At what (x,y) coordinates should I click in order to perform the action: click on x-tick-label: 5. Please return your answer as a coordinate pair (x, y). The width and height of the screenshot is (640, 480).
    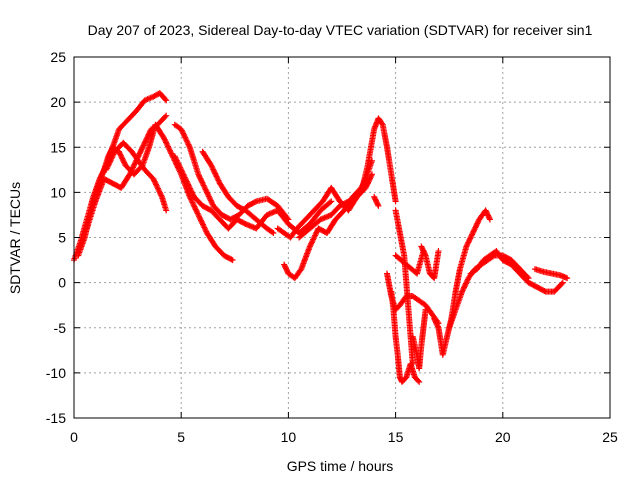
    Looking at the image, I should click on (181, 437).